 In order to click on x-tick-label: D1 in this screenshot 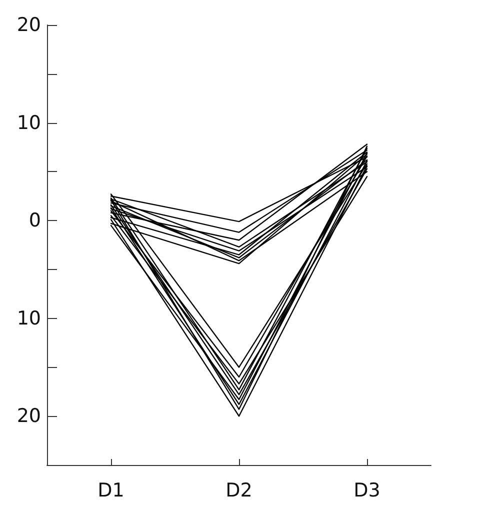, I will do `click(111, 491)`.